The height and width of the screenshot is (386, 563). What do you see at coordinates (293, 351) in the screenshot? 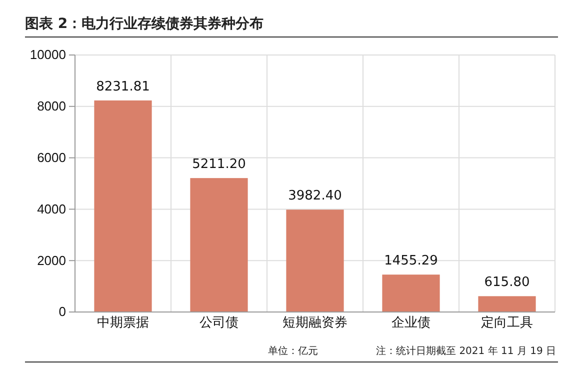
I see `text: 单位：亿元` at bounding box center [293, 351].